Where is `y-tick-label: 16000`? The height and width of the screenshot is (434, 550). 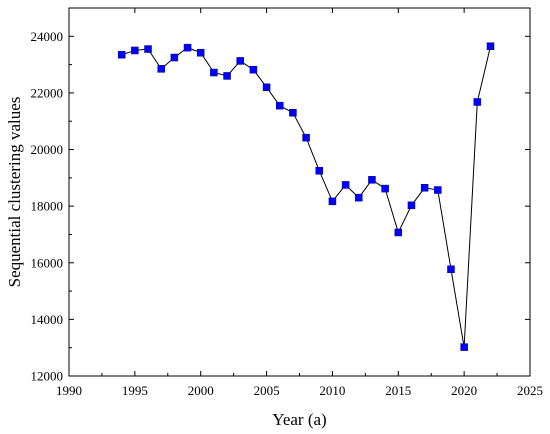 y-tick-label: 16000 is located at coordinates (47, 262).